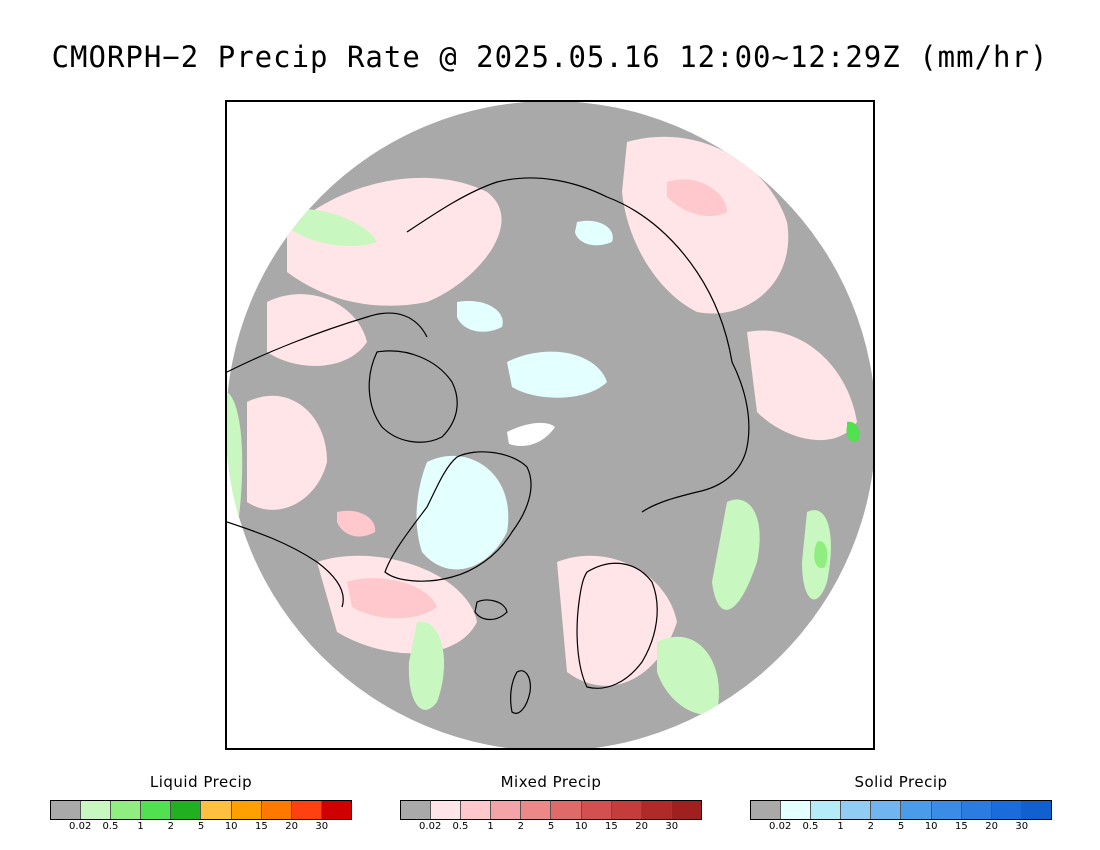  I want to click on coastline-greenland, so click(458, 516).